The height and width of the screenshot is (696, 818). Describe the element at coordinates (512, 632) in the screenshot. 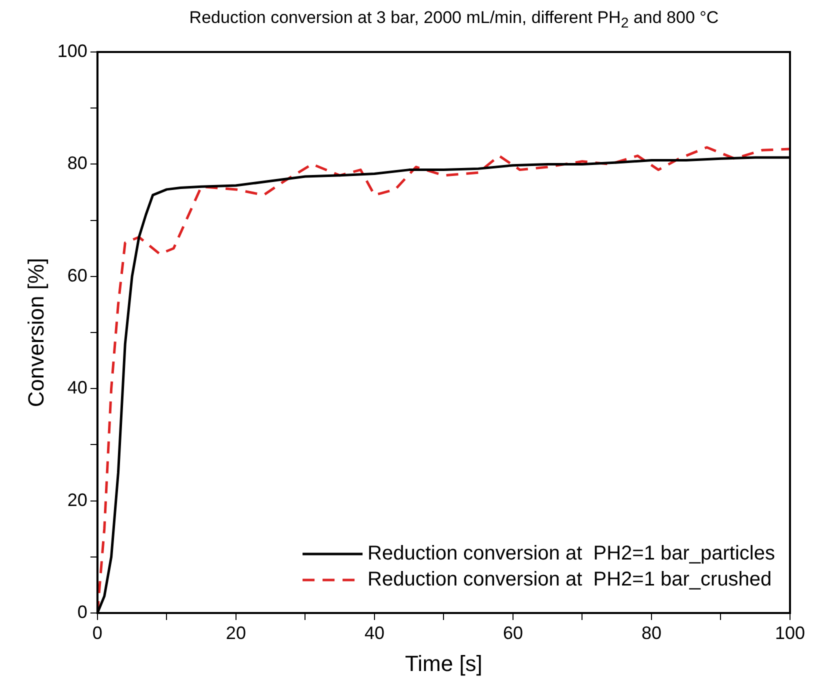

I see `x-tick-label: 60` at that location.